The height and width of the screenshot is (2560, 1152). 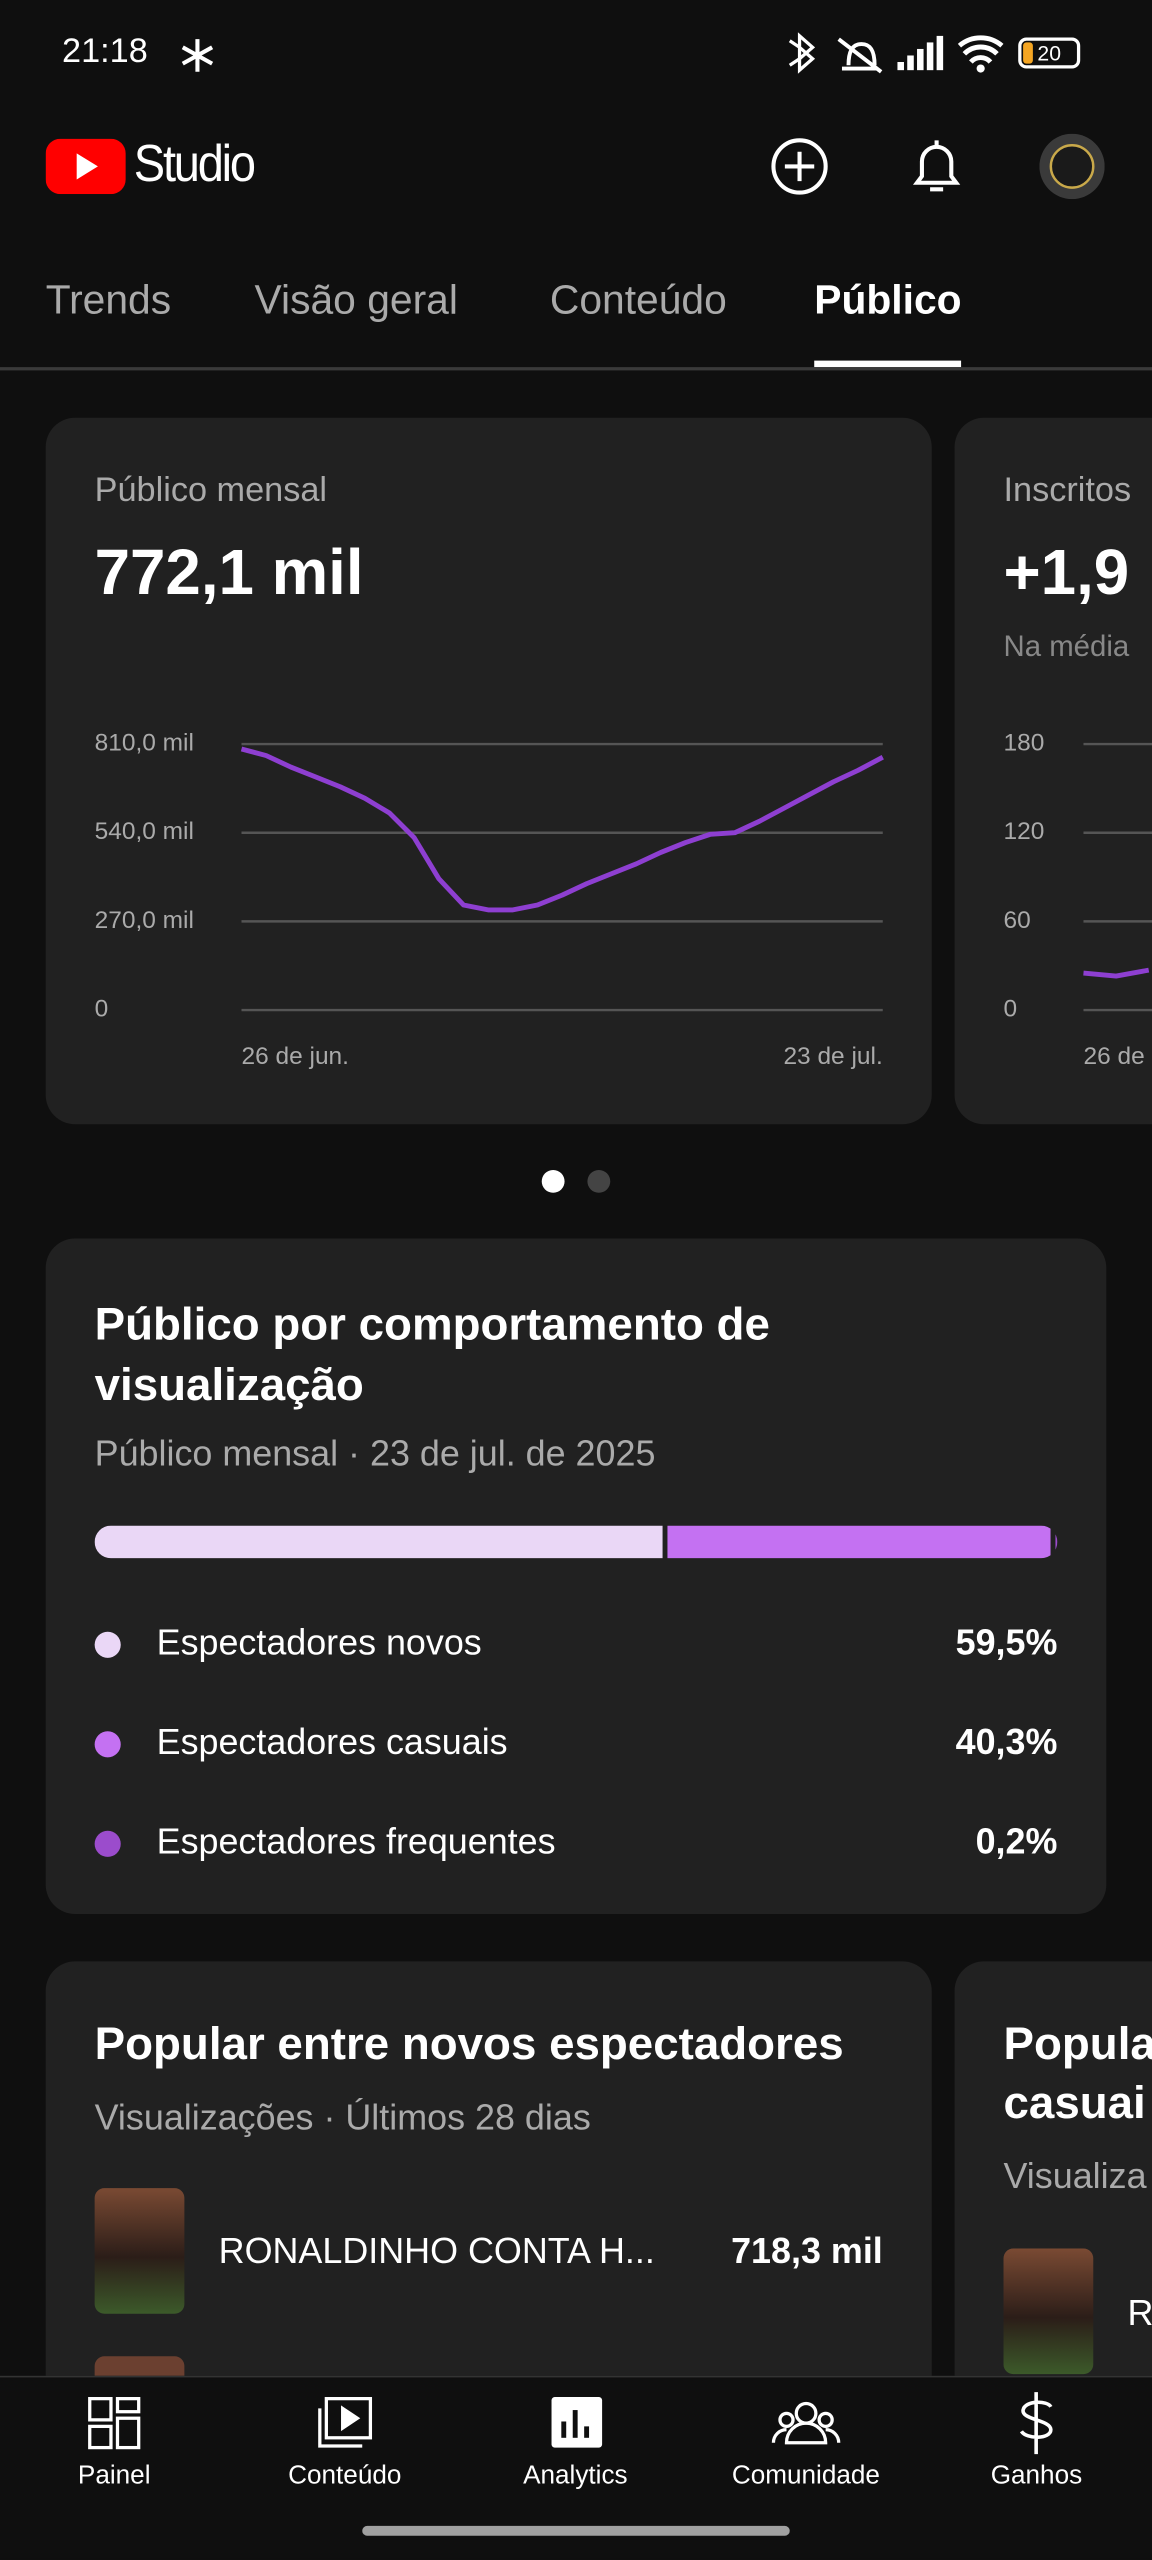 I want to click on legend-label: Espectadores casuais, so click(x=332, y=1742).